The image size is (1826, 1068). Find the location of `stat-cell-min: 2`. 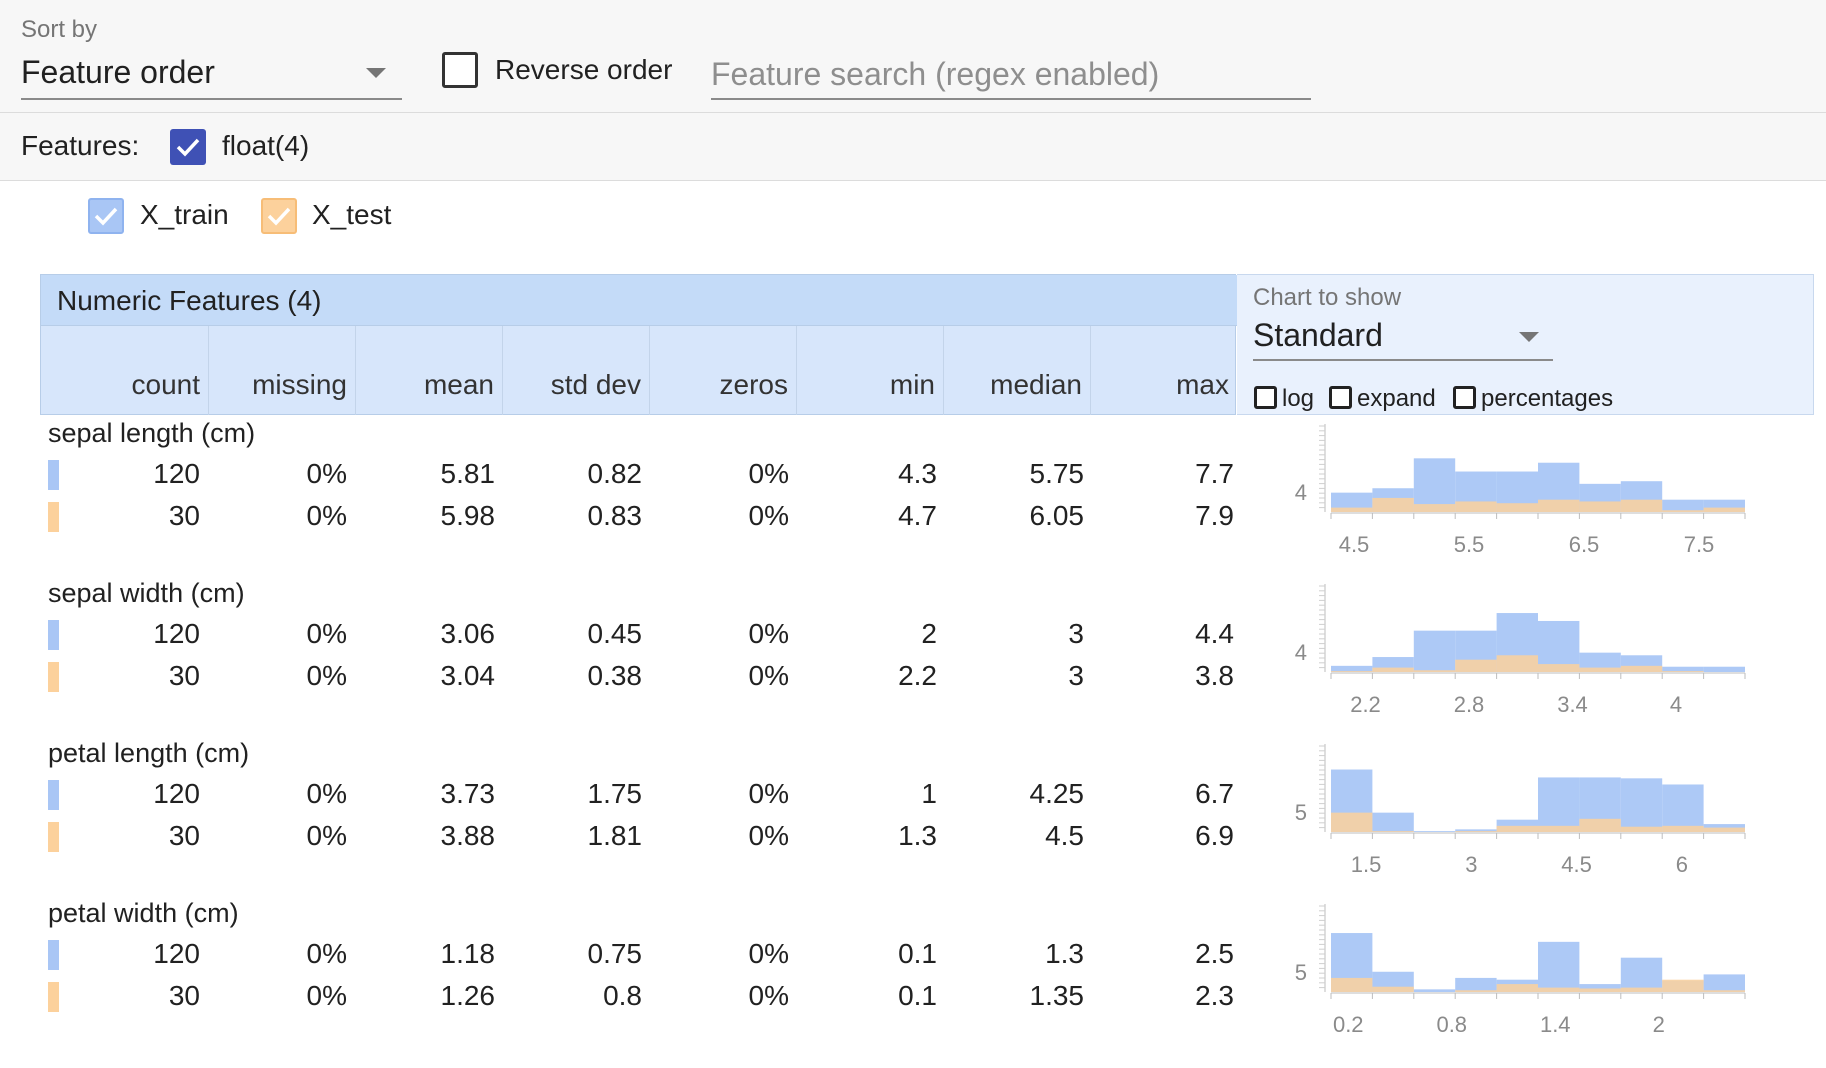

stat-cell-min: 2 is located at coordinates (929, 633).